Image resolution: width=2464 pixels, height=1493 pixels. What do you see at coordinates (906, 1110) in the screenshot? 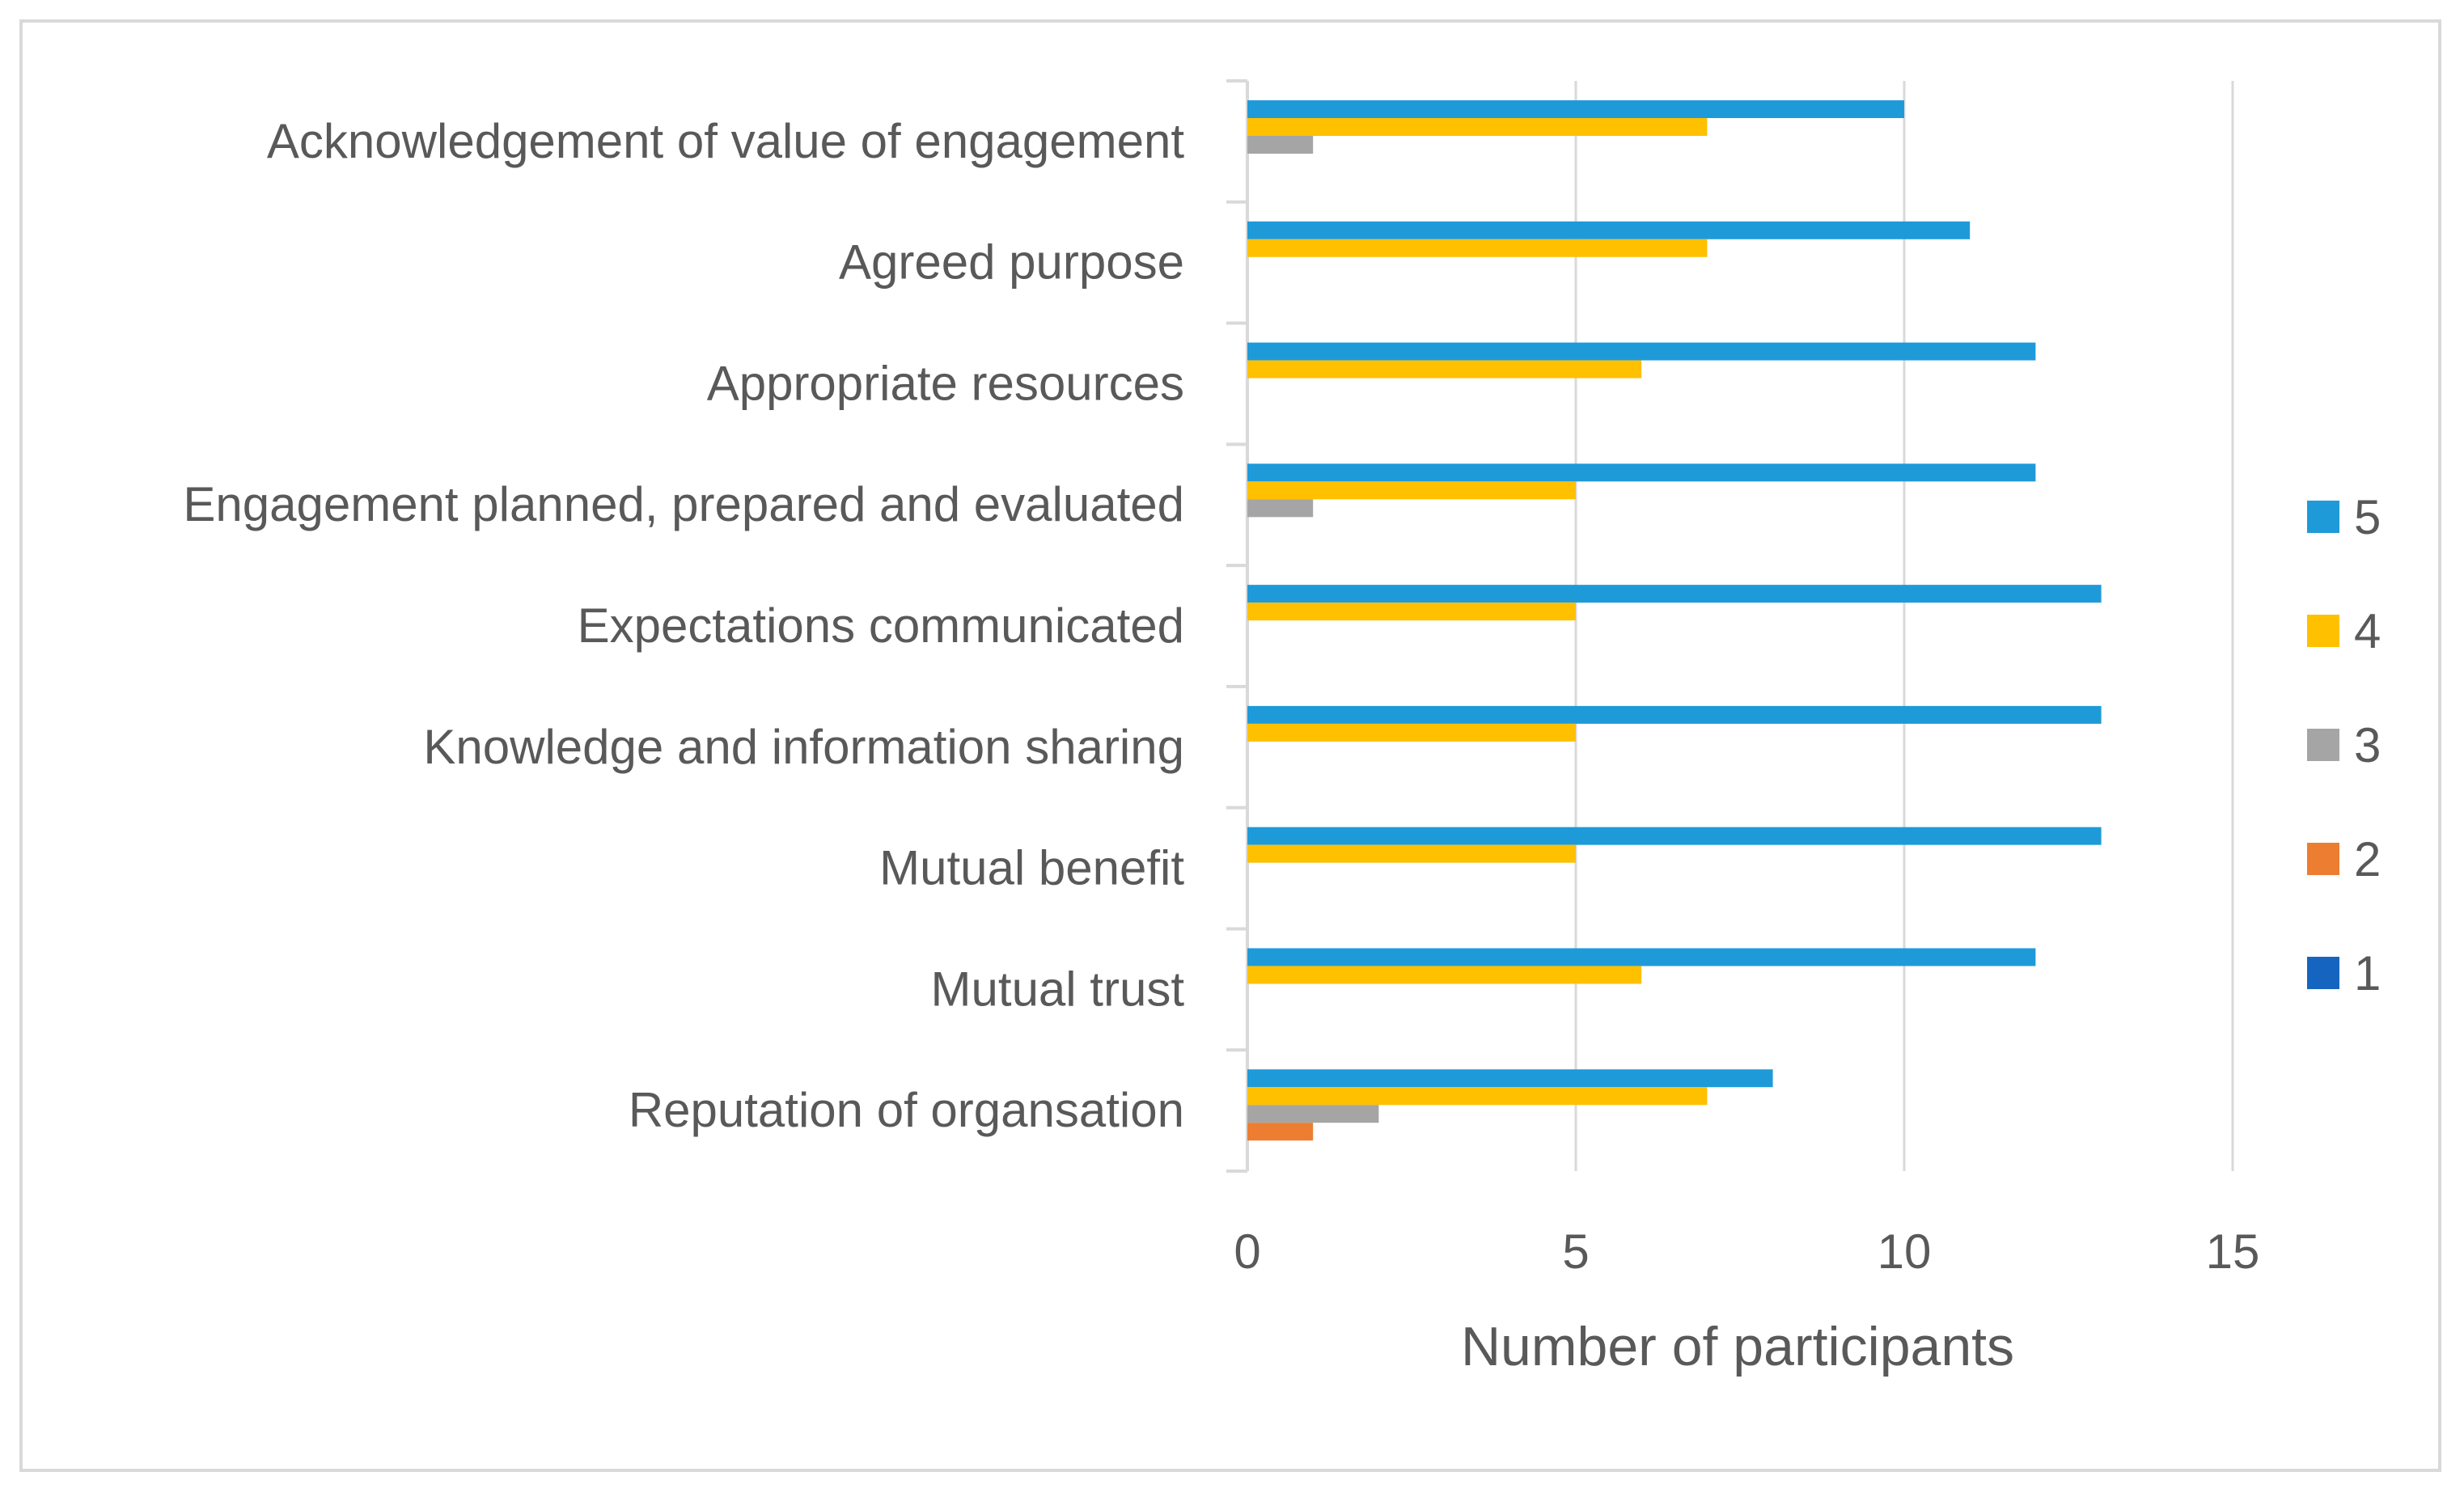
I see `category-label-reputation-of-organsation: Reputation of organsation` at bounding box center [906, 1110].